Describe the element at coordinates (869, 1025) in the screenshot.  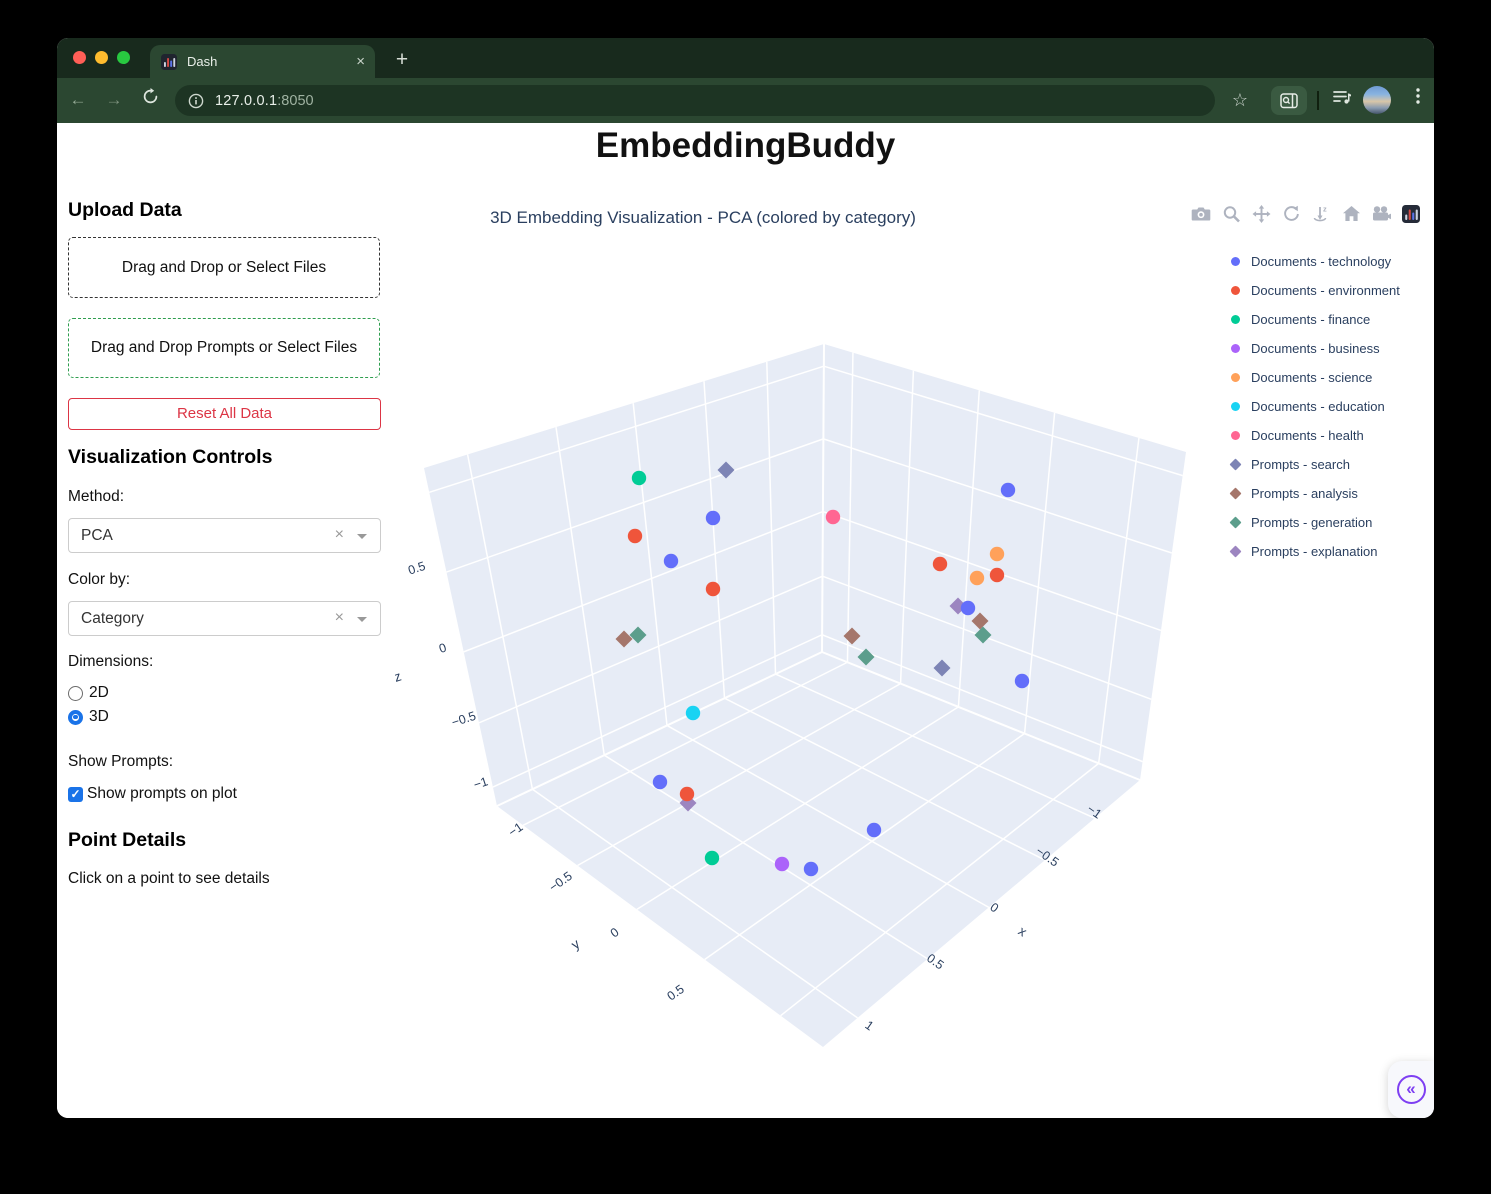
I see `svg-text: 1` at that location.